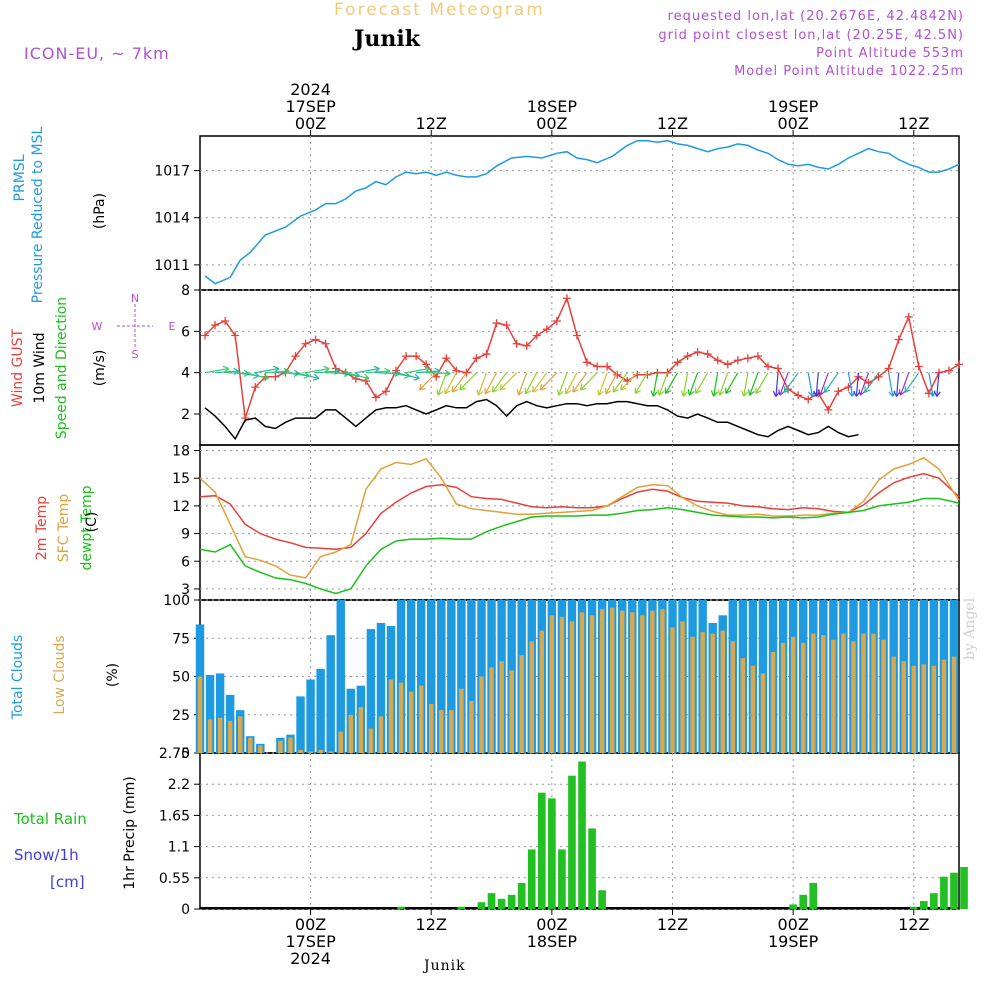 The height and width of the screenshot is (1000, 1000). Describe the element at coordinates (181, 639) in the screenshot. I see `clouds-tick-label: 75` at that location.